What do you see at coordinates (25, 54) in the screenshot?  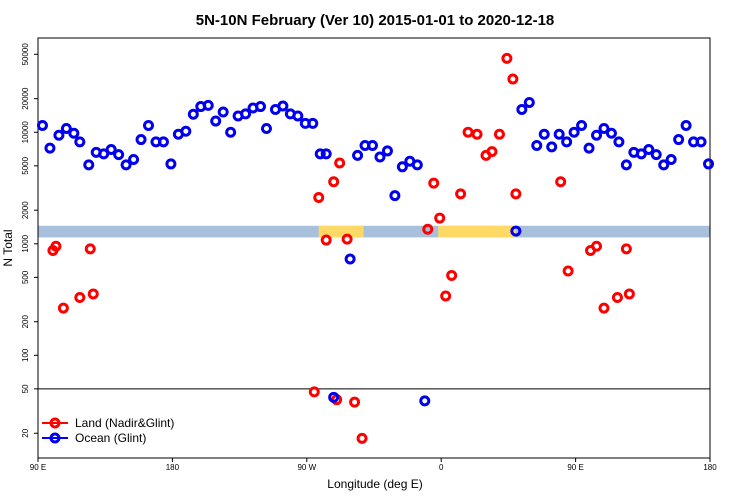 I see `y-tick-label: 50000` at bounding box center [25, 54].